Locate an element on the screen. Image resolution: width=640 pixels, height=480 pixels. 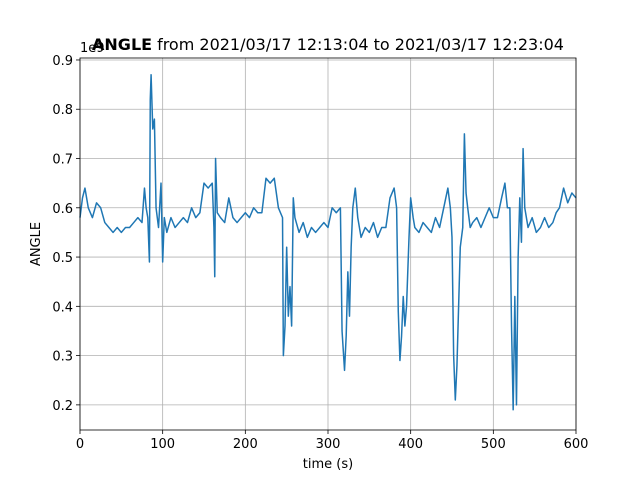
y-tick-label: 0.3 is located at coordinates (62, 357).